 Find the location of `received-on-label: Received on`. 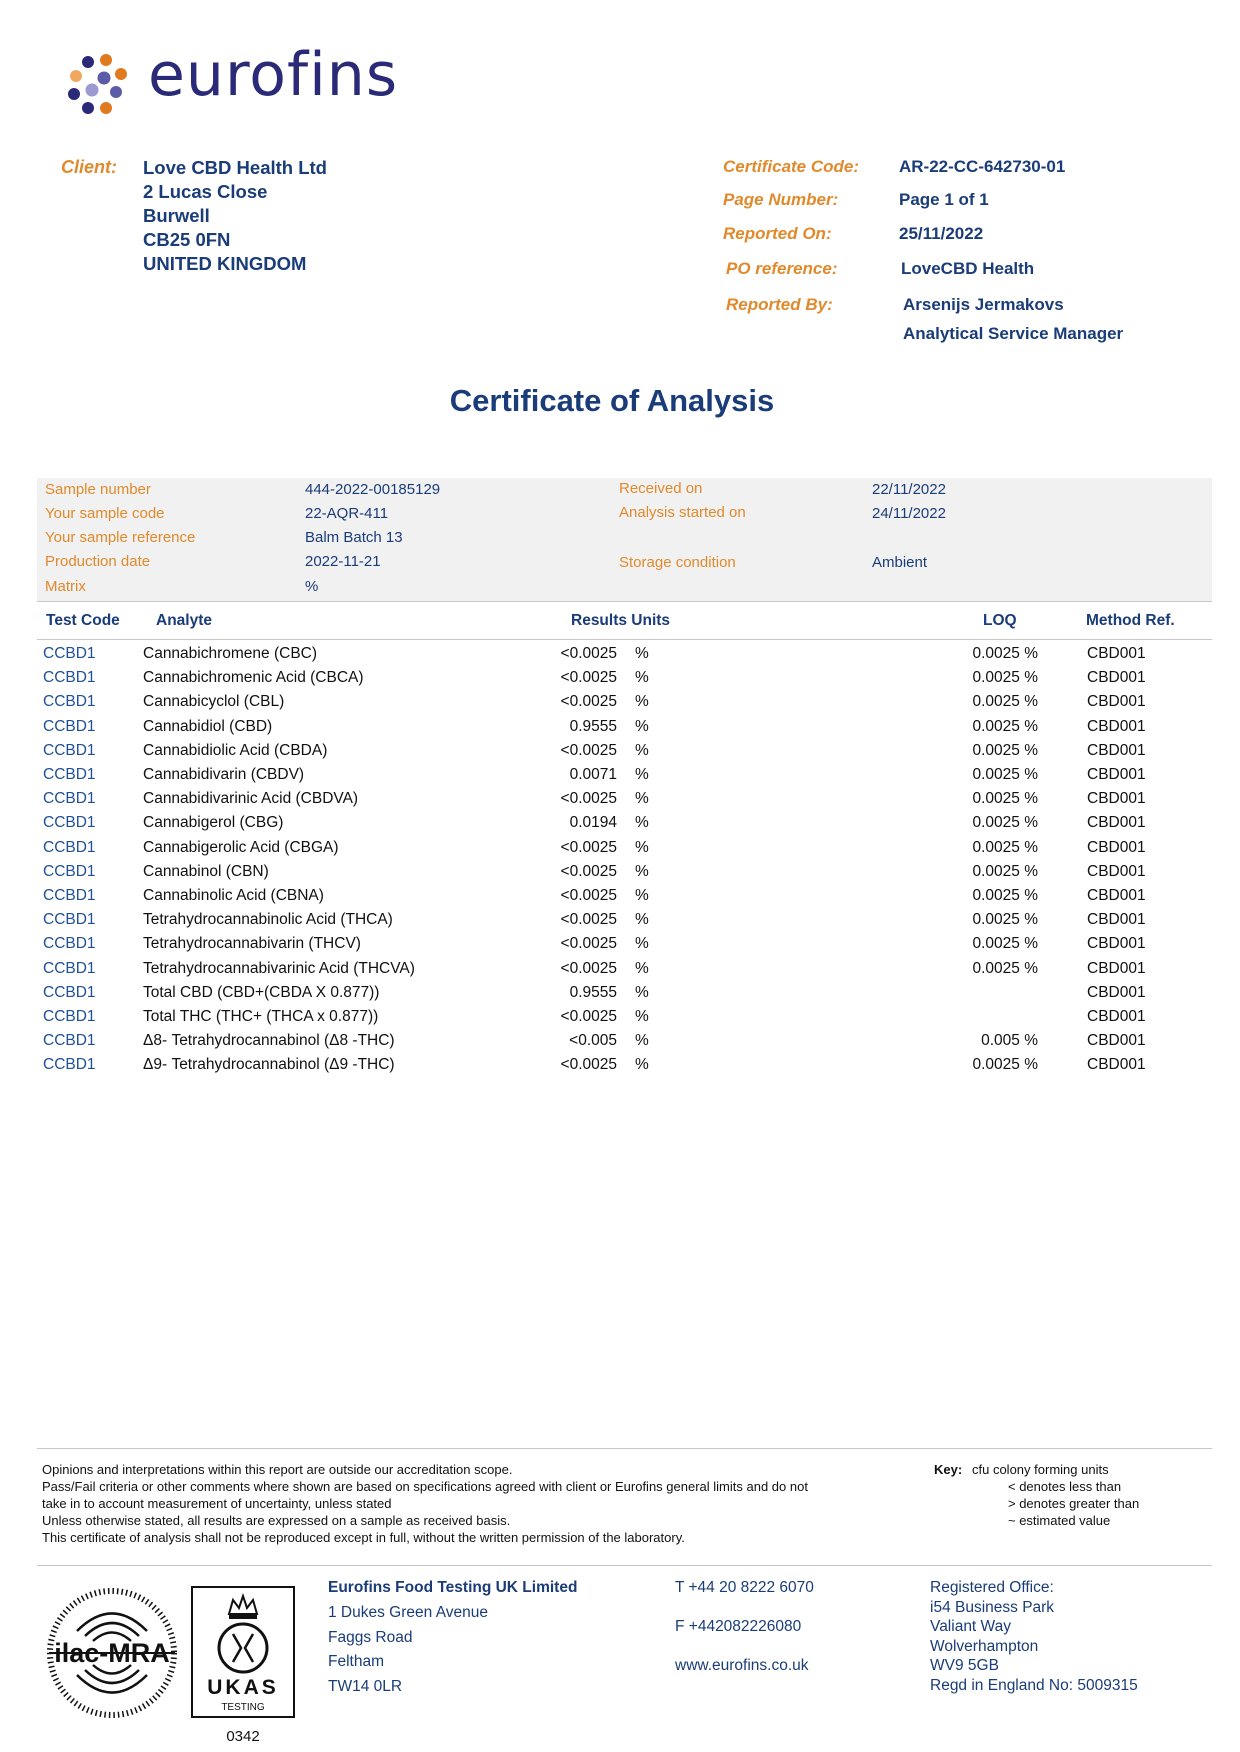

received-on-label: Received on is located at coordinates (661, 488).